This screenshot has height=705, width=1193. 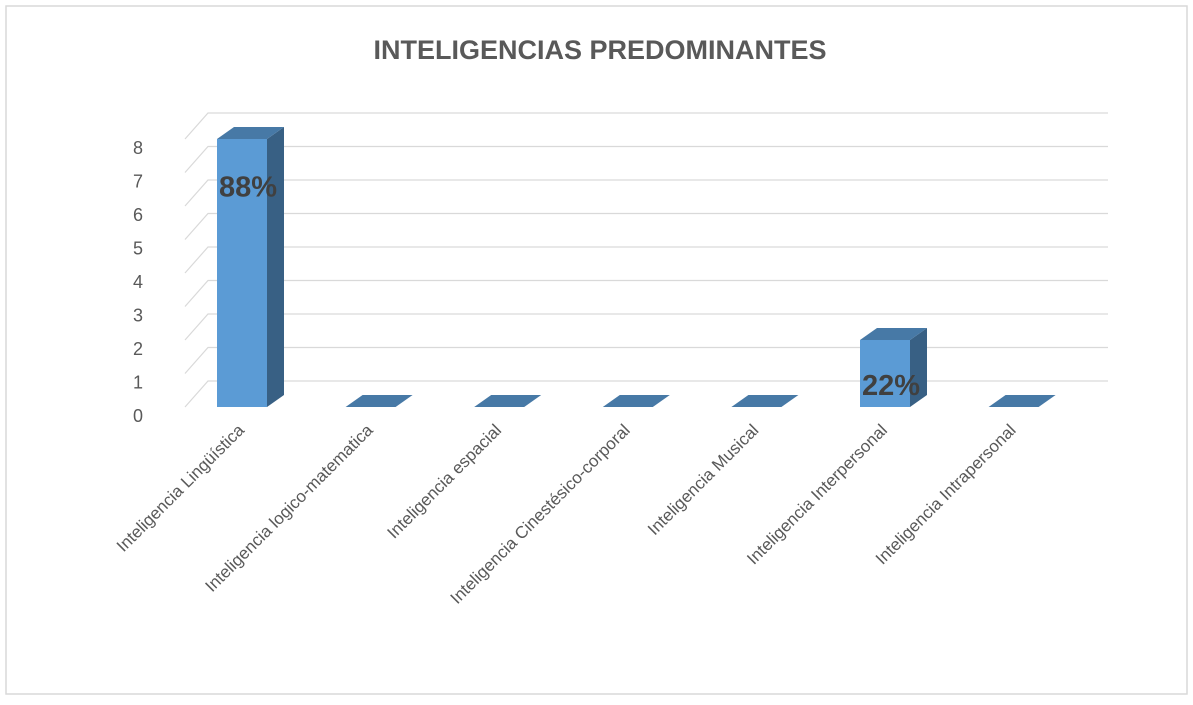 I want to click on bar-annotation: 88%, so click(x=248, y=188).